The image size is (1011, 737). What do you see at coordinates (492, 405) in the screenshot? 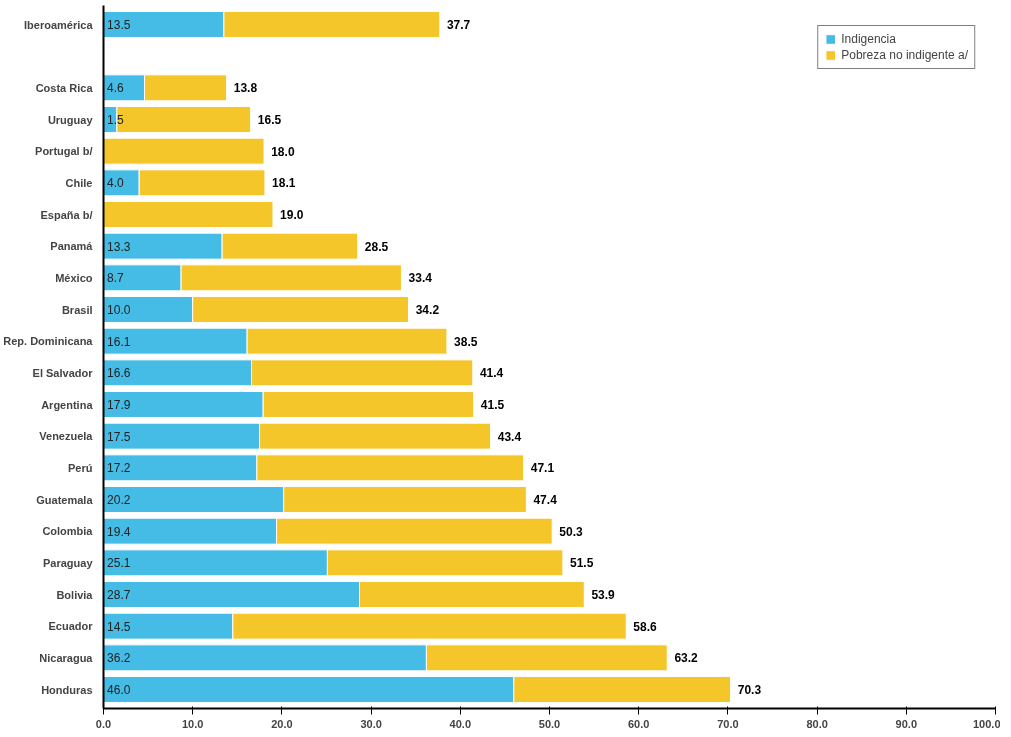
I see `total-label: 41.5` at bounding box center [492, 405].